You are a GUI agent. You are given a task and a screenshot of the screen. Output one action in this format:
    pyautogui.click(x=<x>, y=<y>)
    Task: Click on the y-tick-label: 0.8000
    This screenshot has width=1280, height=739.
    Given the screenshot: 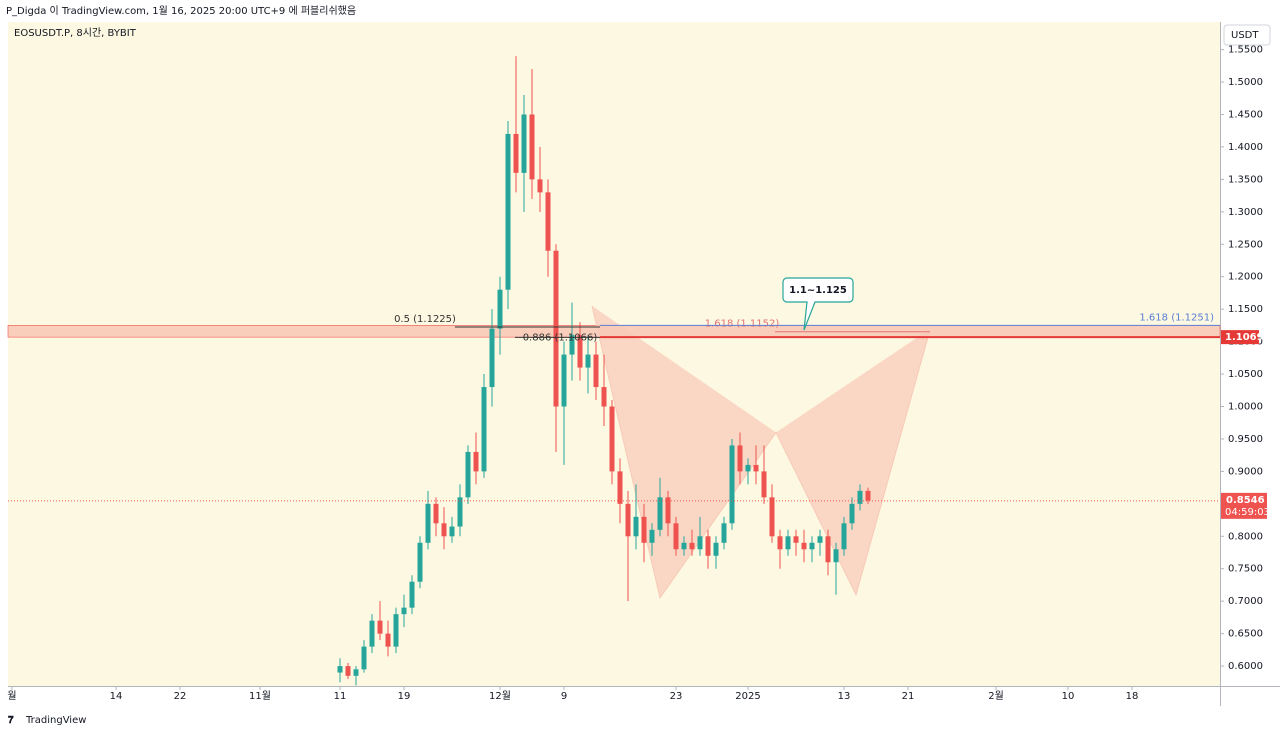 What is the action you would take?
    pyautogui.click(x=1245, y=536)
    